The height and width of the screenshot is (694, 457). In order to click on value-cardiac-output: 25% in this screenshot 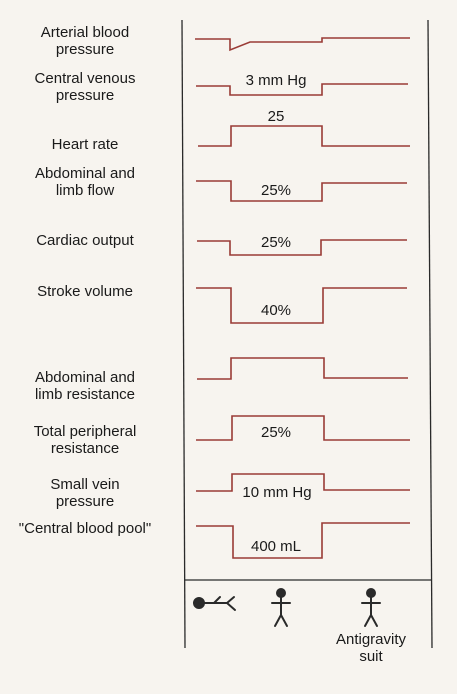, I will do `click(276, 242)`.